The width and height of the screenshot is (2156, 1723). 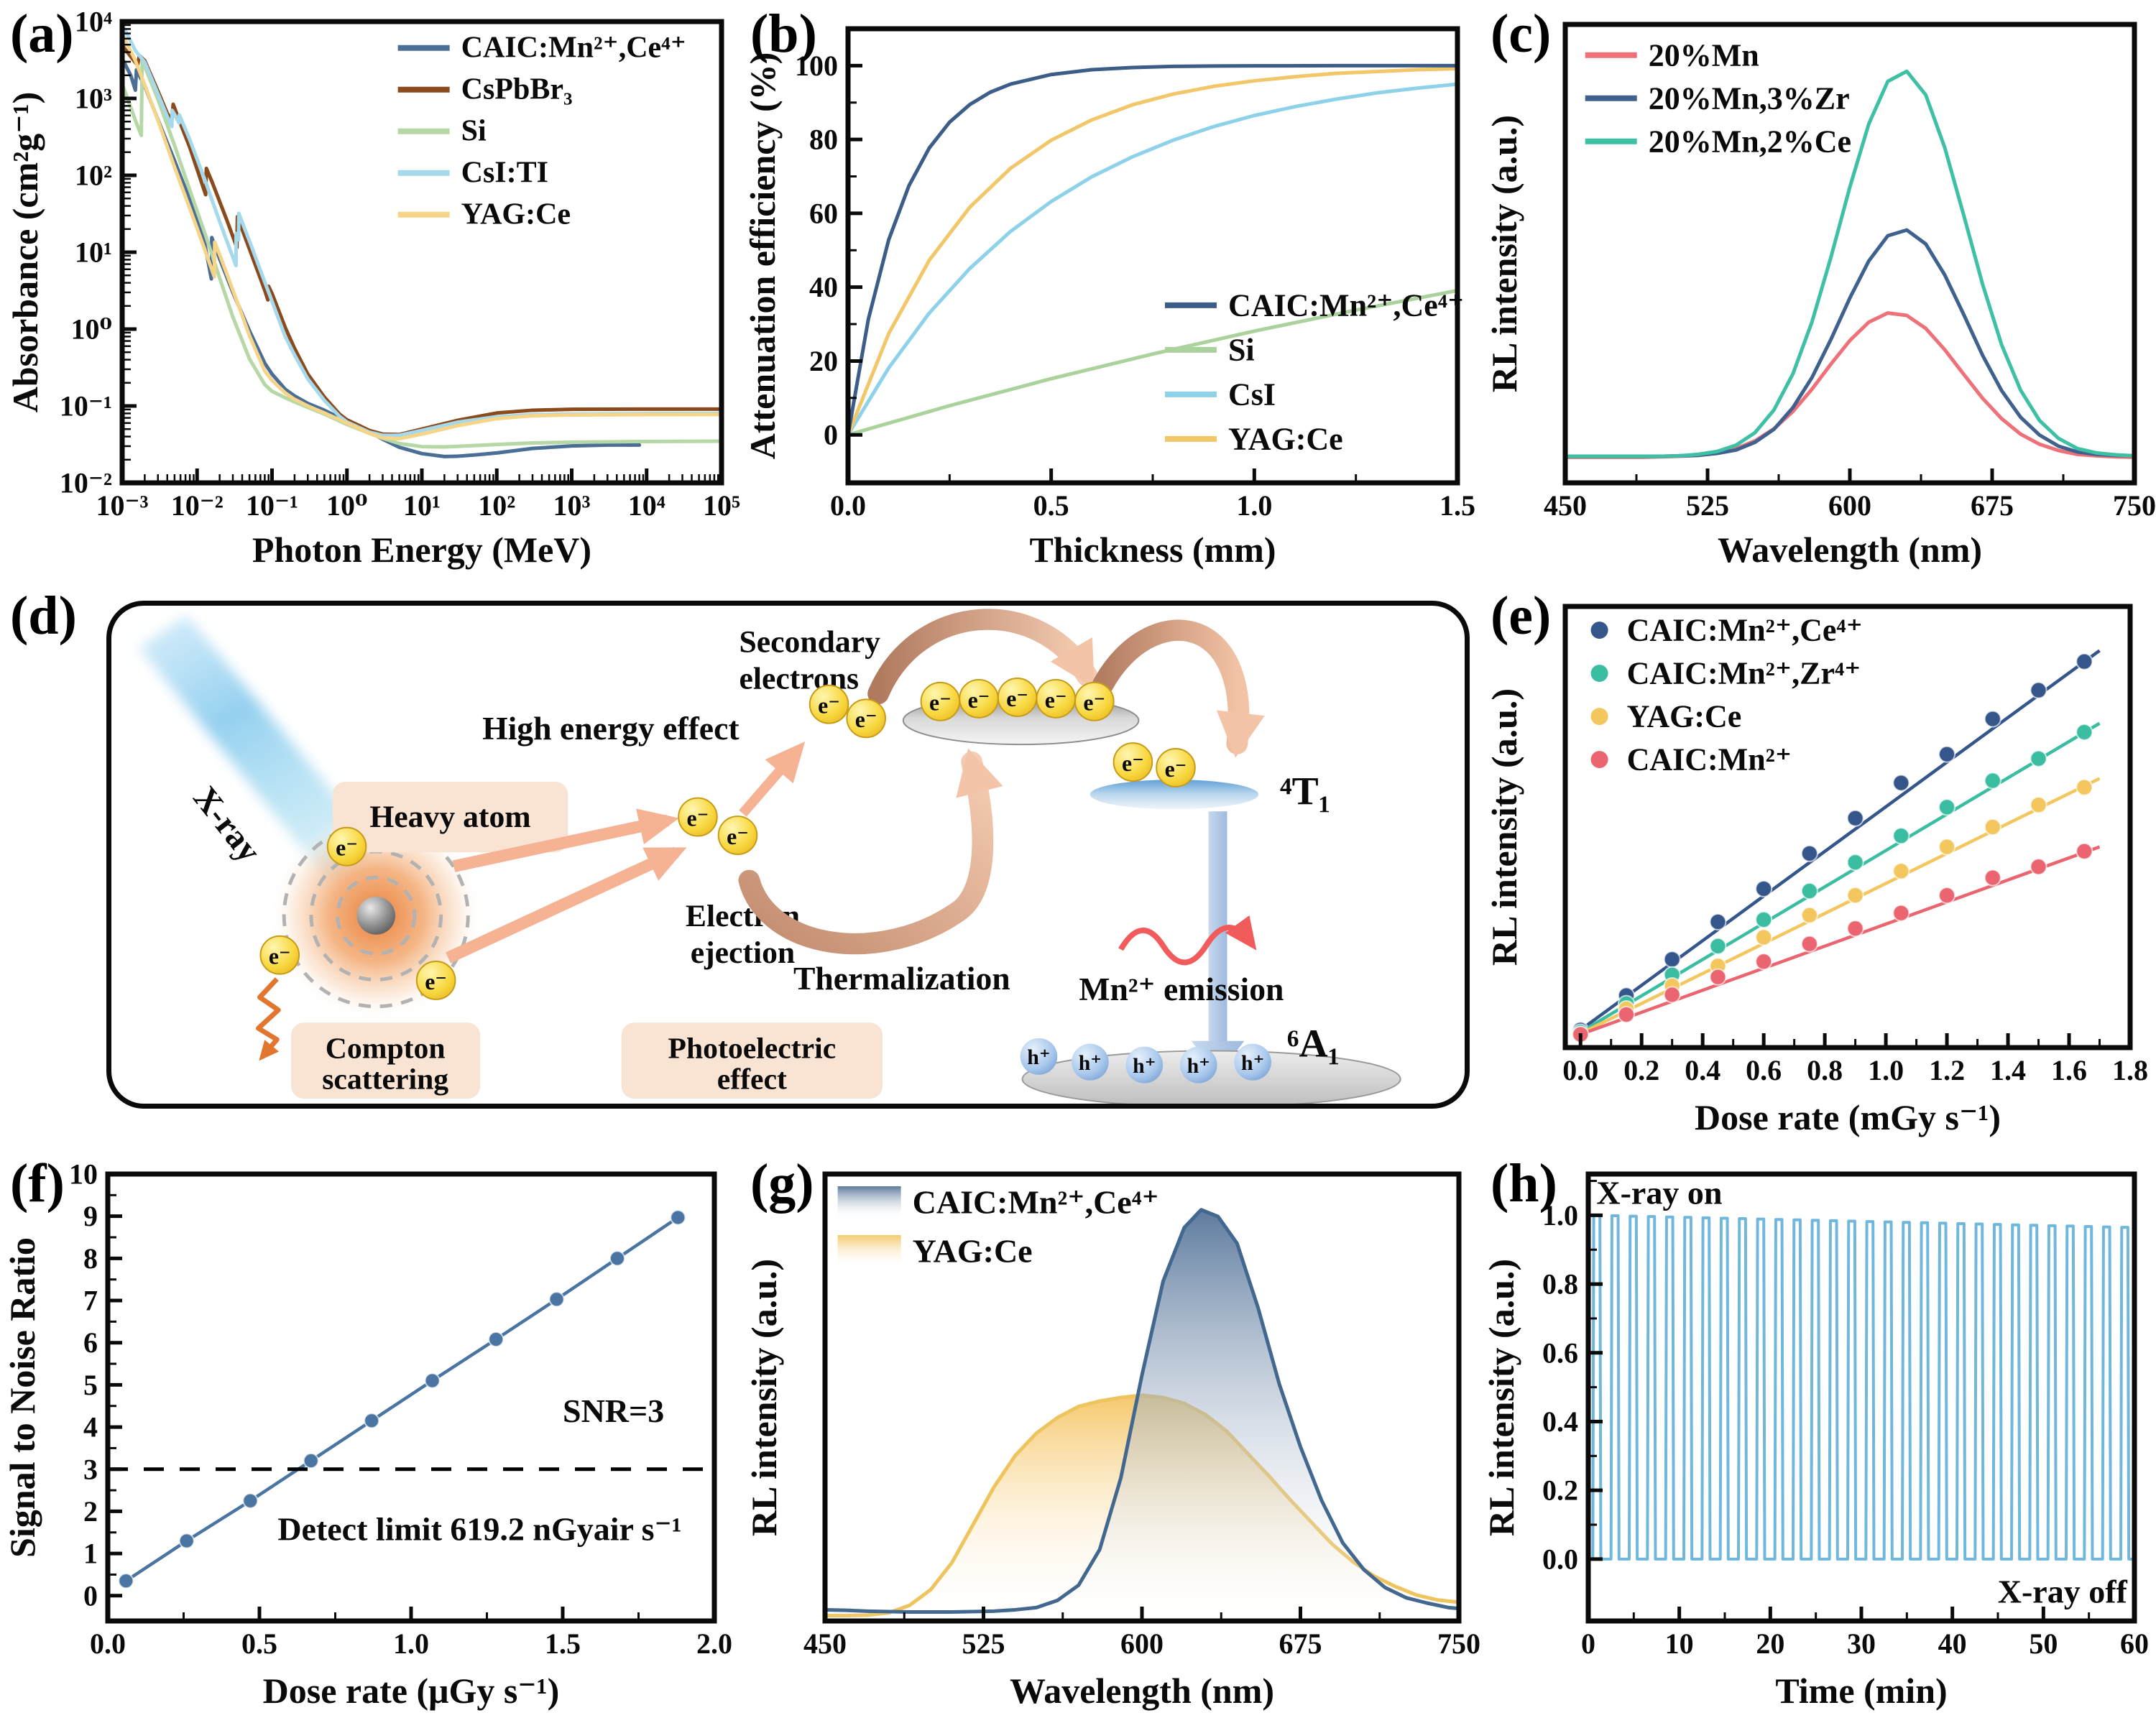 I want to click on x-tick-label: 450, so click(x=1565, y=505).